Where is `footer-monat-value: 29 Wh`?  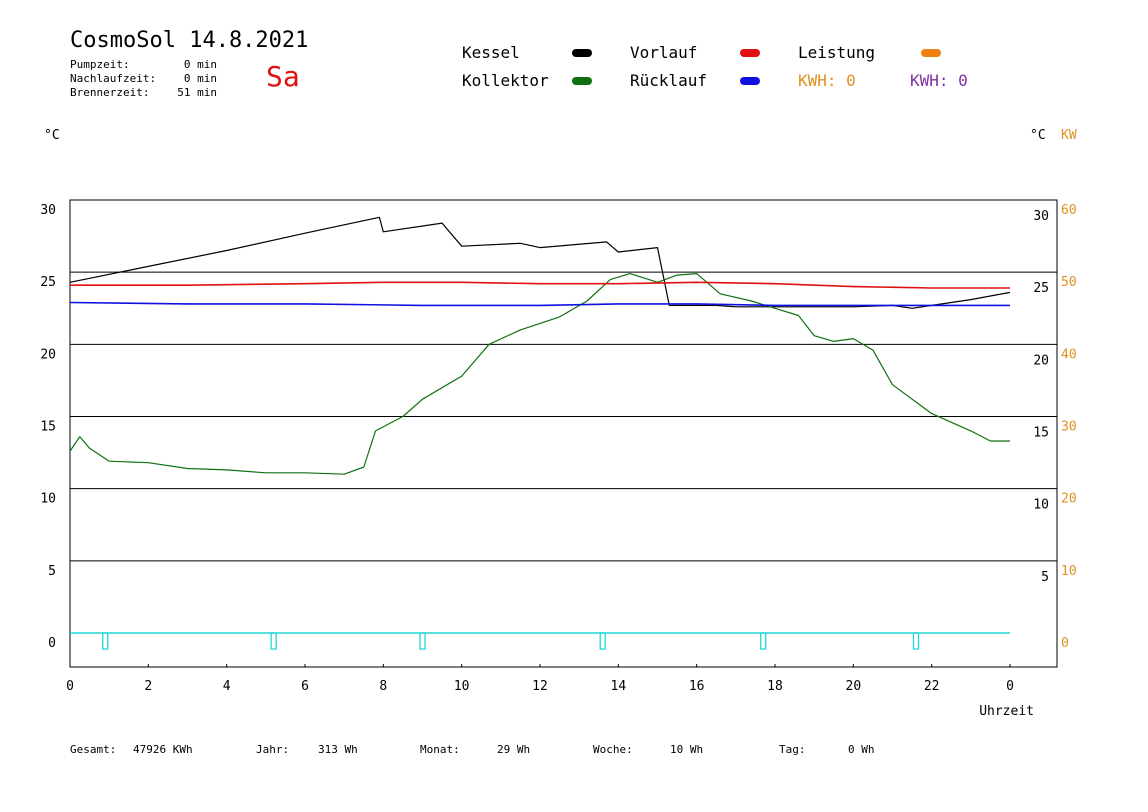
footer-monat-value: 29 Wh is located at coordinates (514, 749).